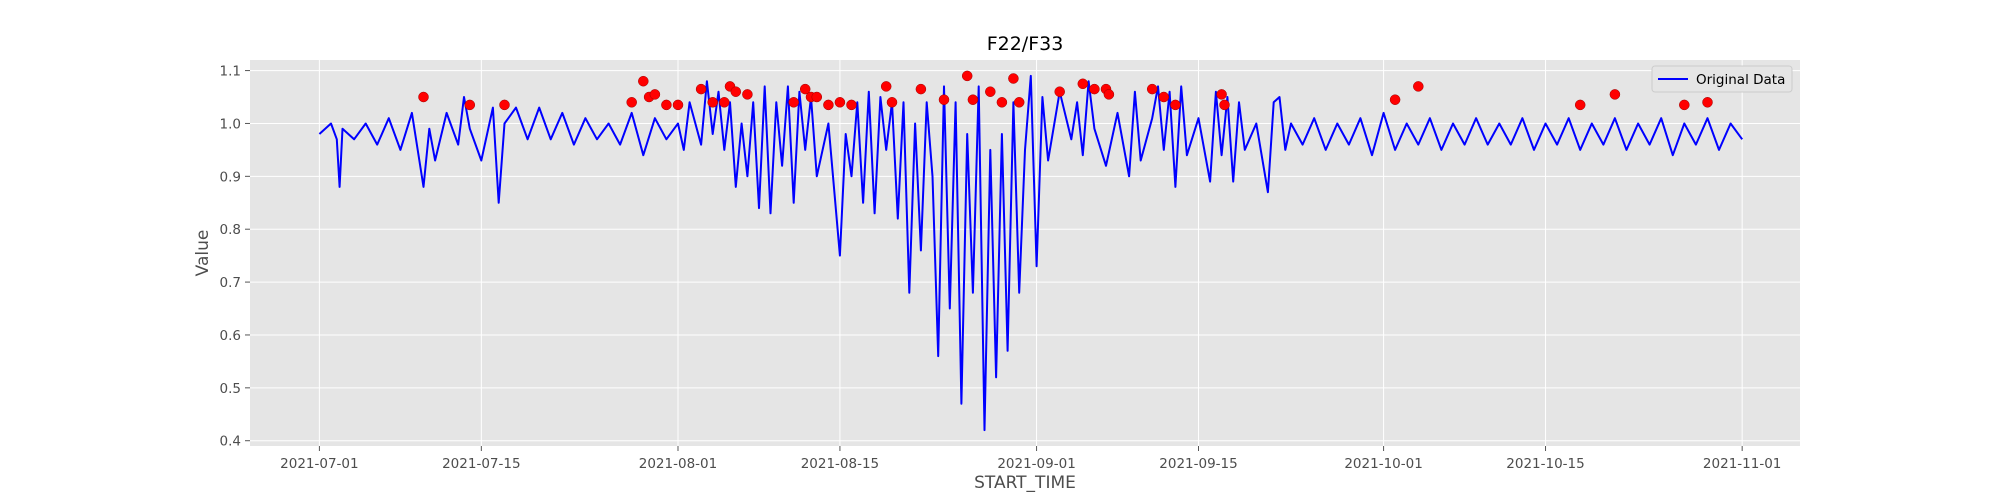 This screenshot has width=2000, height=500. What do you see at coordinates (1025, 44) in the screenshot?
I see `chart-title: F22/F33` at bounding box center [1025, 44].